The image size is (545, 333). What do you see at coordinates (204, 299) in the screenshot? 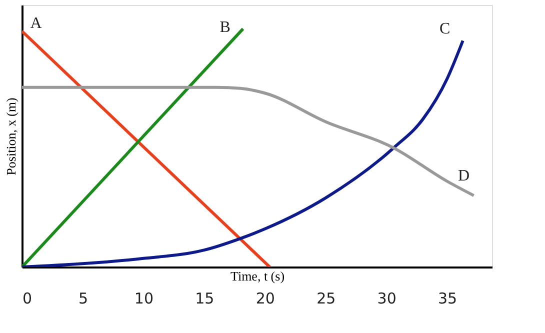
I see `x-tick-label: 15` at bounding box center [204, 299].